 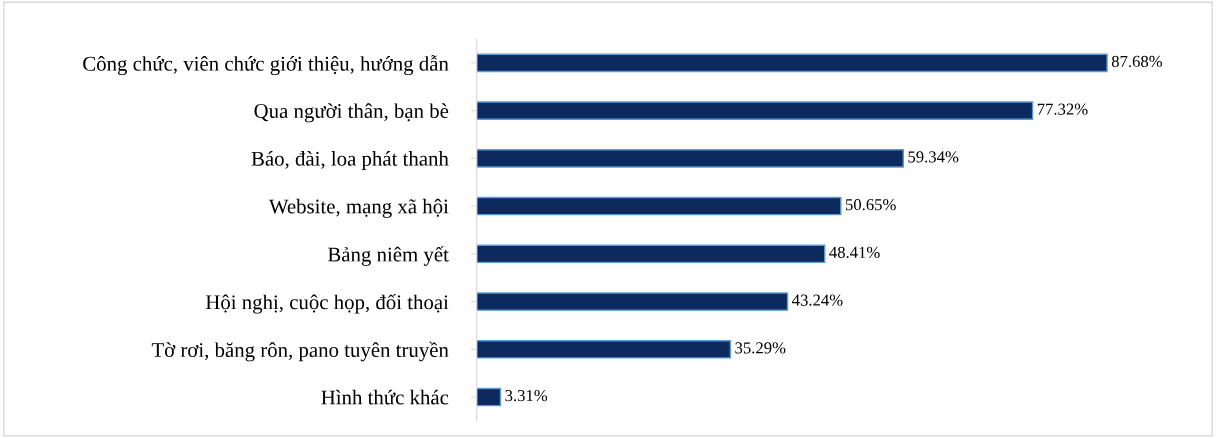 What do you see at coordinates (358, 208) in the screenshot?
I see `y-tick-label: Website, mạng xã hội` at bounding box center [358, 208].